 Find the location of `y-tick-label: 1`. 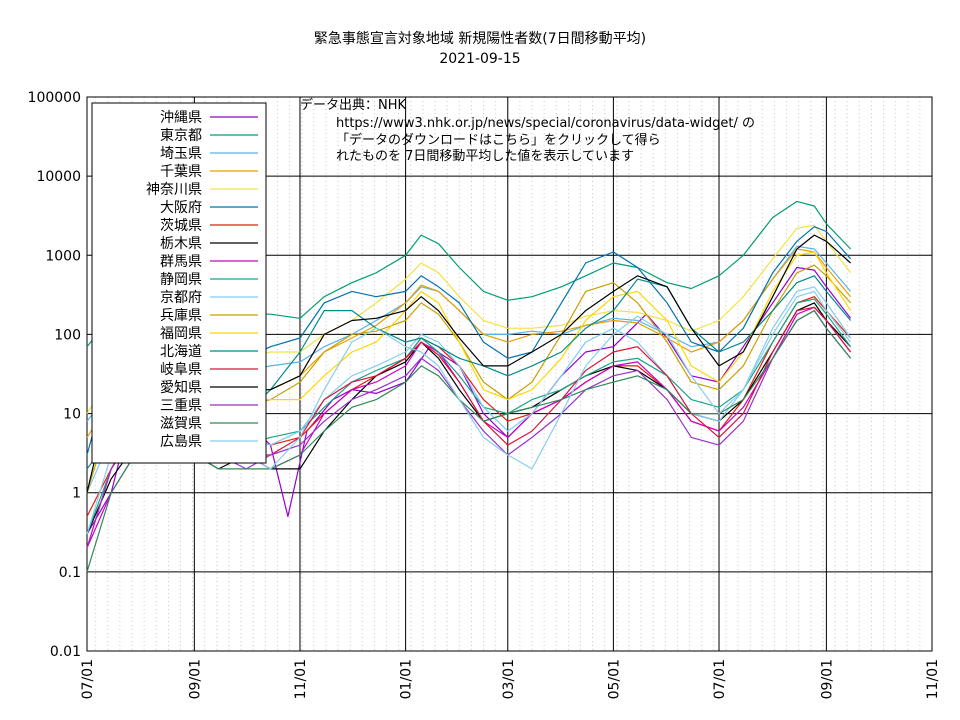

y-tick-label: 1 is located at coordinates (76, 494).